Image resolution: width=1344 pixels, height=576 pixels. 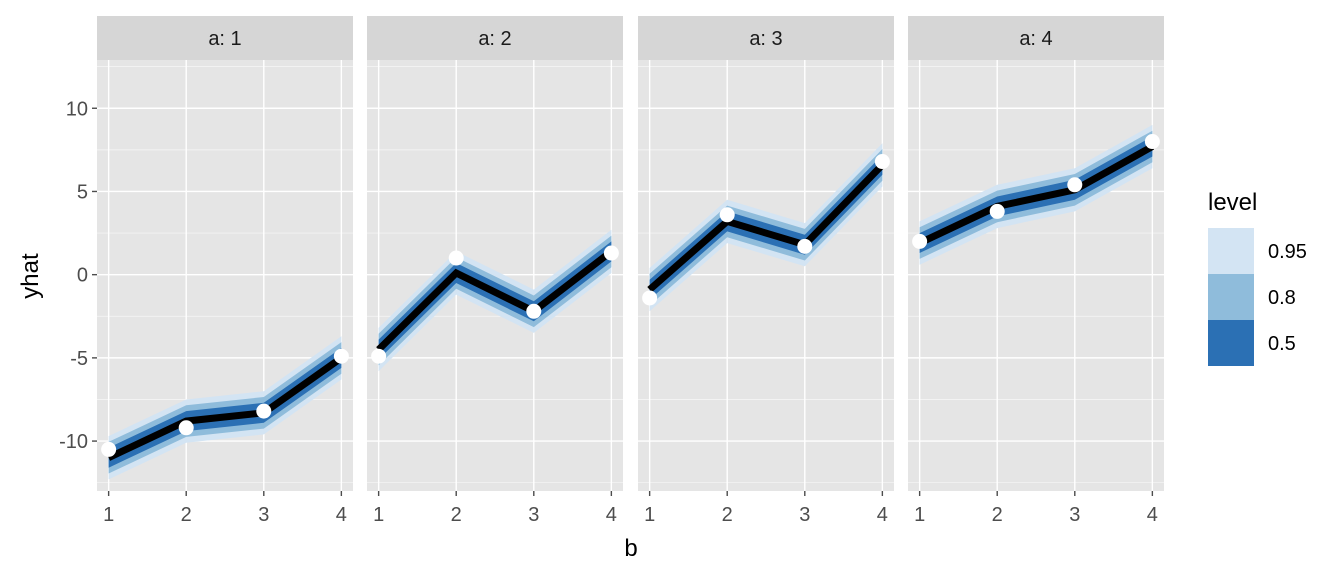 What do you see at coordinates (1232, 202) in the screenshot?
I see `legend-title: level` at bounding box center [1232, 202].